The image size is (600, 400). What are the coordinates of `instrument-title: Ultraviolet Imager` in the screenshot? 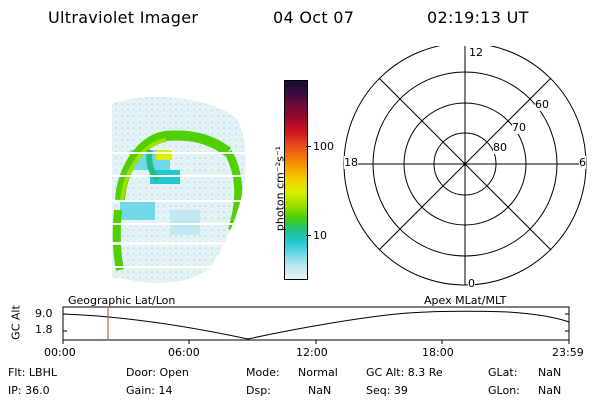 It's located at (123, 17).